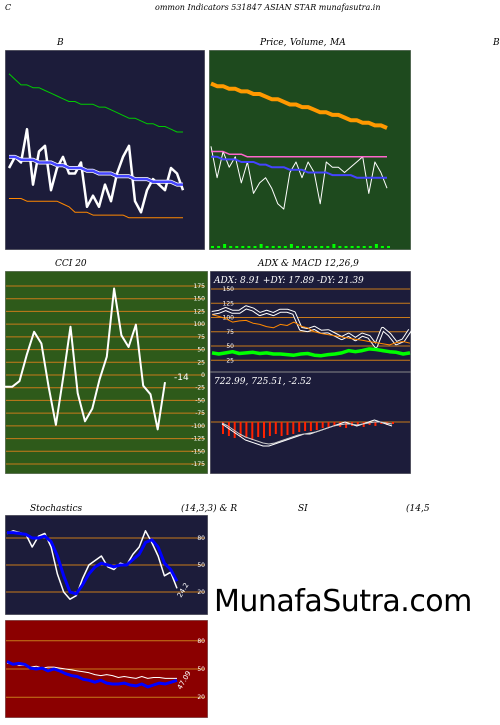 Image resolution: width=500 pixels, height=725 pixels. What do you see at coordinates (105, 150) in the screenshot?
I see `bollinger-chart` at bounding box center [105, 150].